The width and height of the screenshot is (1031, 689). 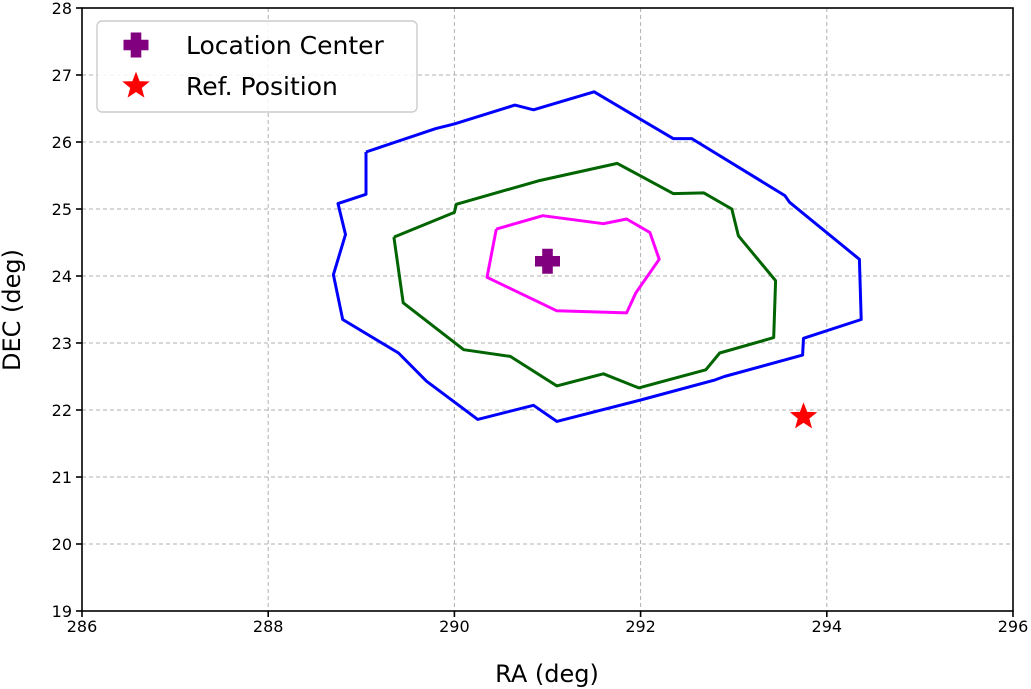 What do you see at coordinates (285, 45) in the screenshot?
I see `legend-label-1: Location Center` at bounding box center [285, 45].